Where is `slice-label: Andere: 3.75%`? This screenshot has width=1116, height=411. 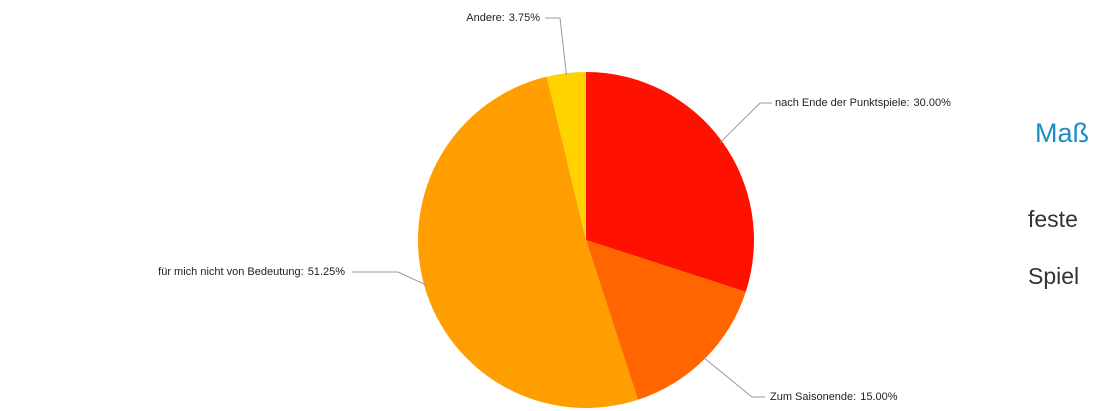 slice-label: Andere: 3.75% is located at coordinates (503, 18).